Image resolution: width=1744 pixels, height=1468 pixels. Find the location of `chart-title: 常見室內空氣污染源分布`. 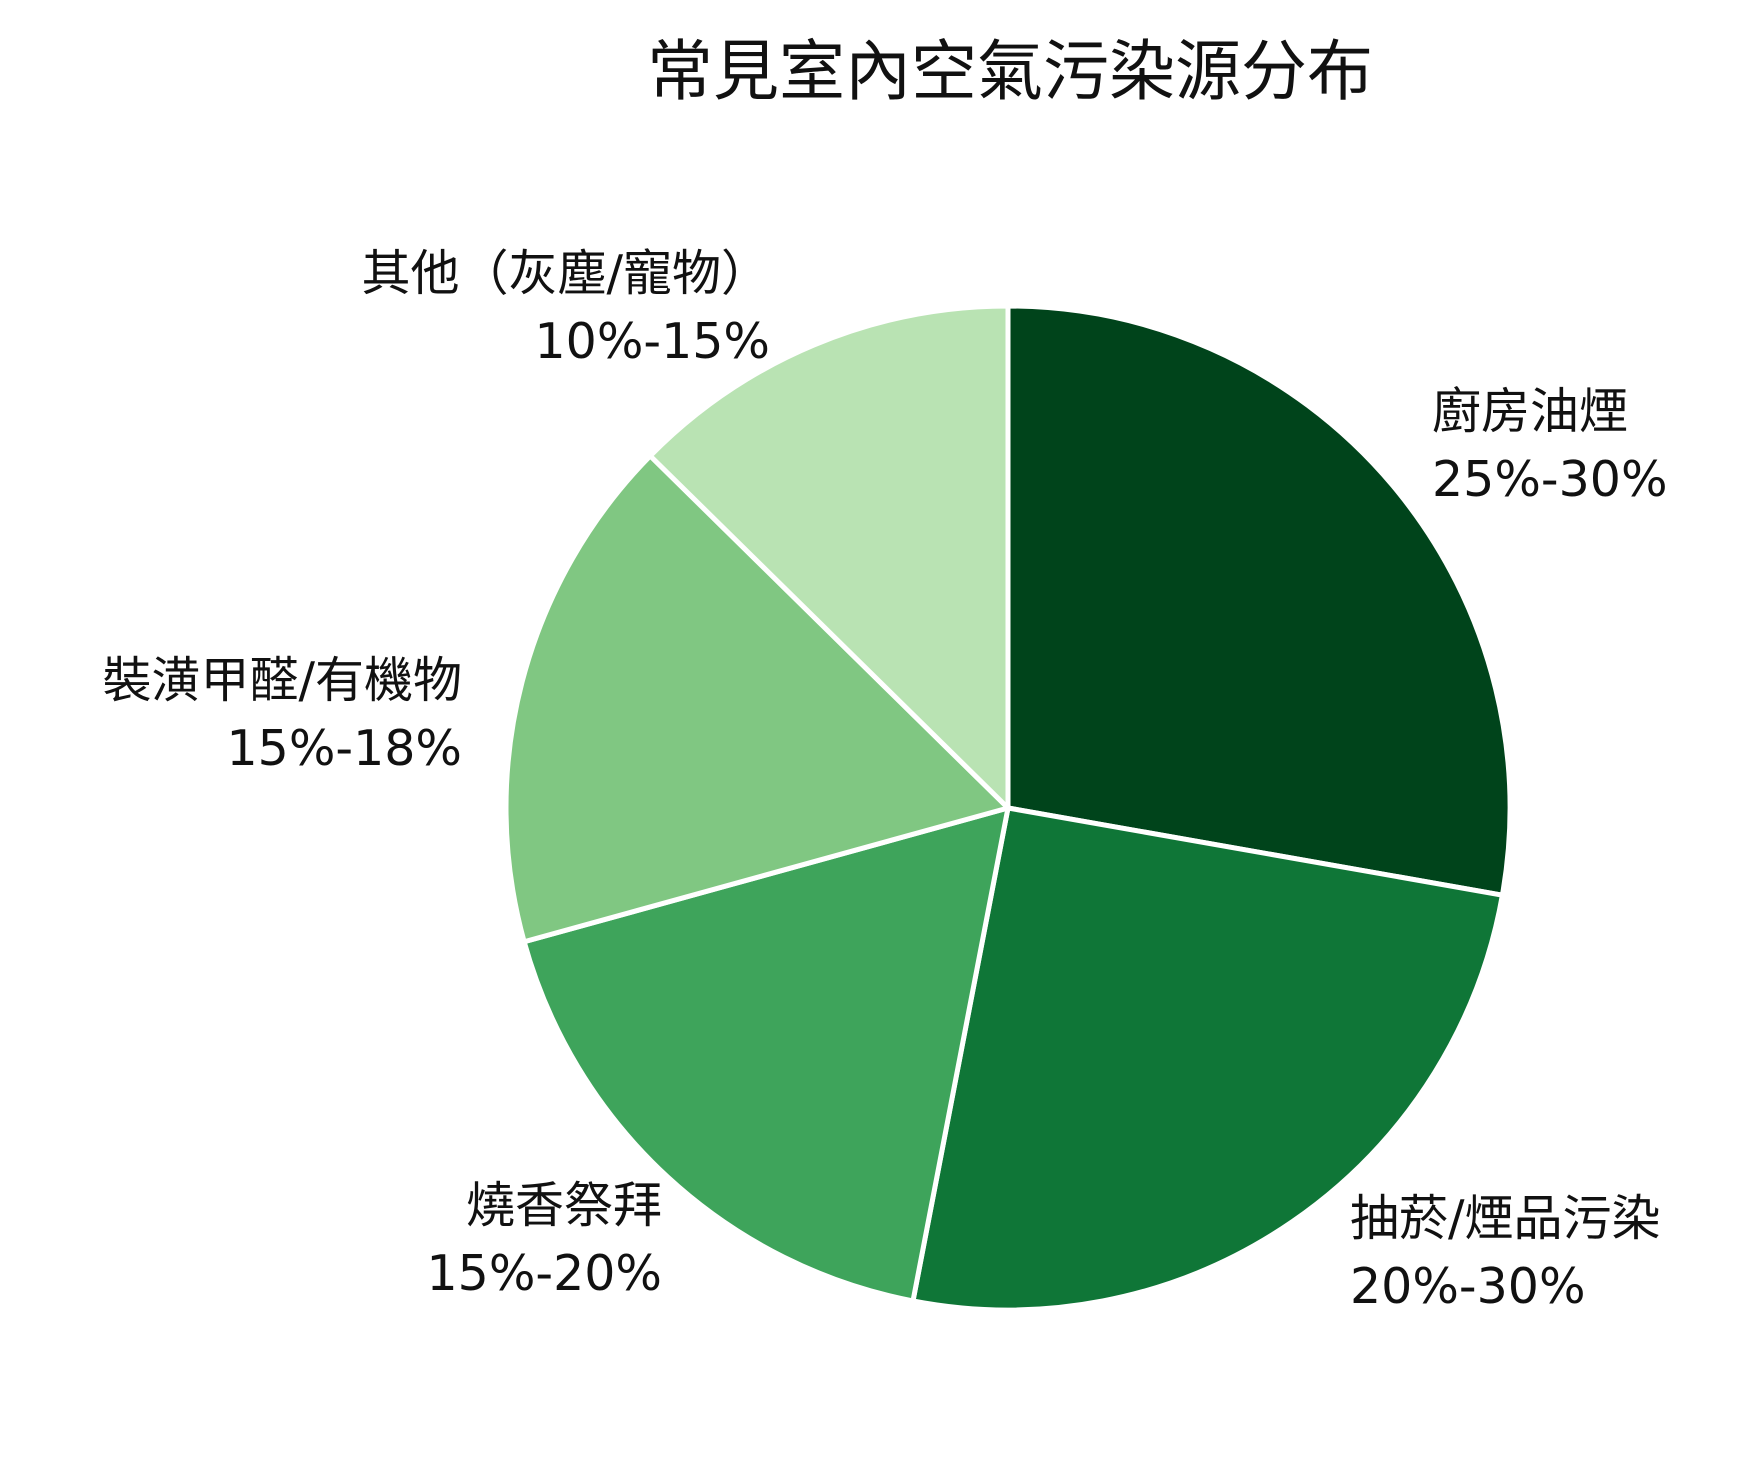

chart-title: 常見室內空氣污染源分布 is located at coordinates (1010, 71).